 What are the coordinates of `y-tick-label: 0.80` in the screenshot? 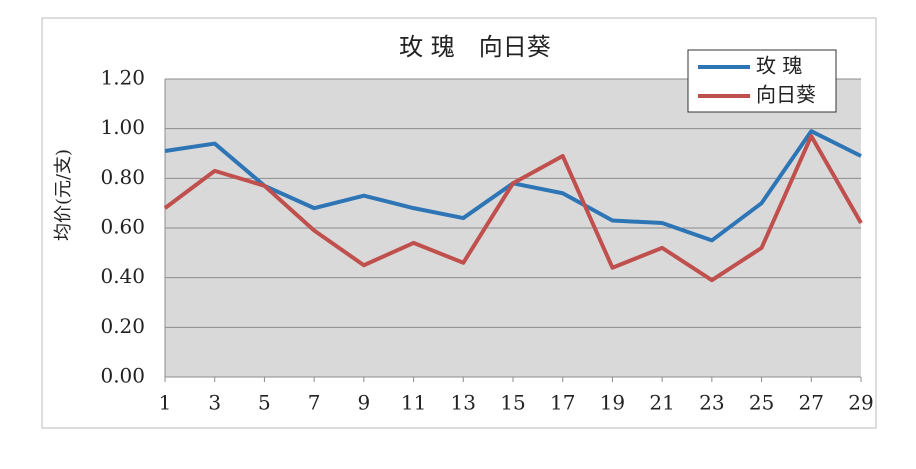 It's located at (122, 177).